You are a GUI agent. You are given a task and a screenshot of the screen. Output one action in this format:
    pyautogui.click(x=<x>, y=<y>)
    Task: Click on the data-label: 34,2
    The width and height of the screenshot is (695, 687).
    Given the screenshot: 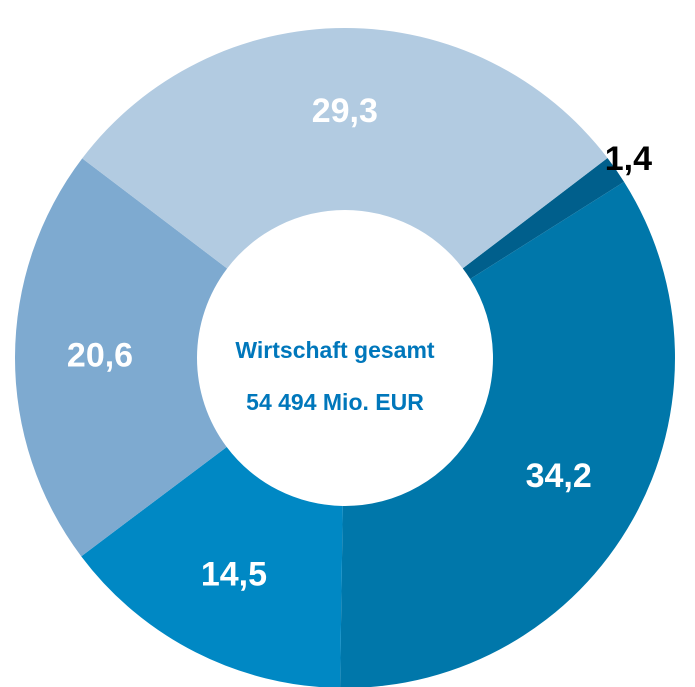 What is the action you would take?
    pyautogui.click(x=559, y=476)
    